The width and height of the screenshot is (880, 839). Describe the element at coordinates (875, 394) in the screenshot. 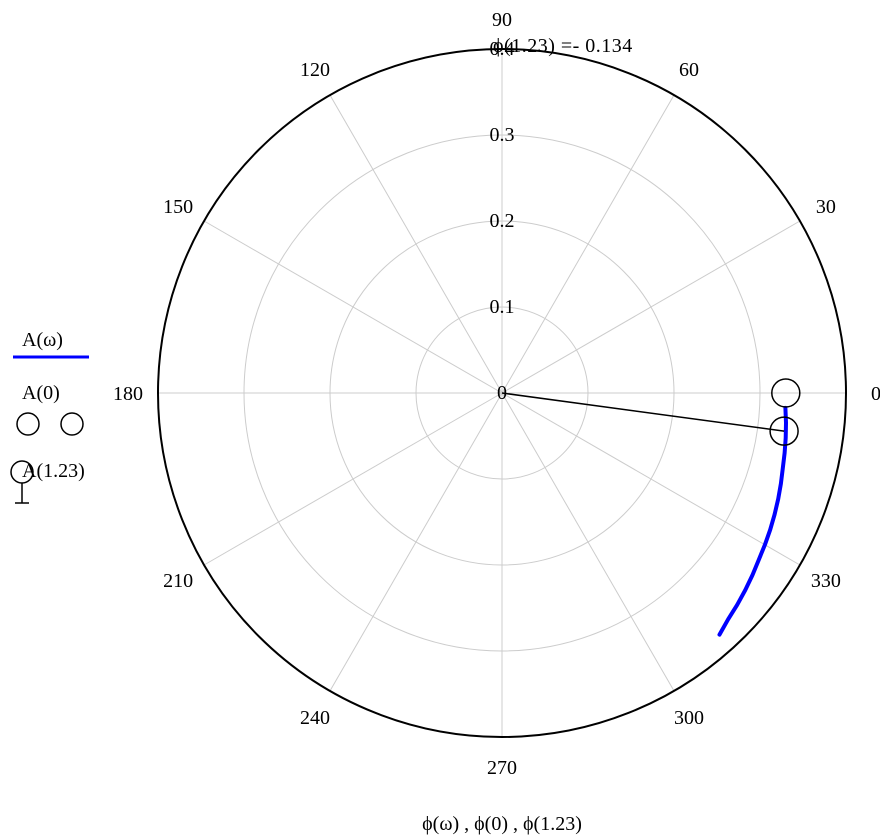

I see `angle-tick-label: 0` at that location.